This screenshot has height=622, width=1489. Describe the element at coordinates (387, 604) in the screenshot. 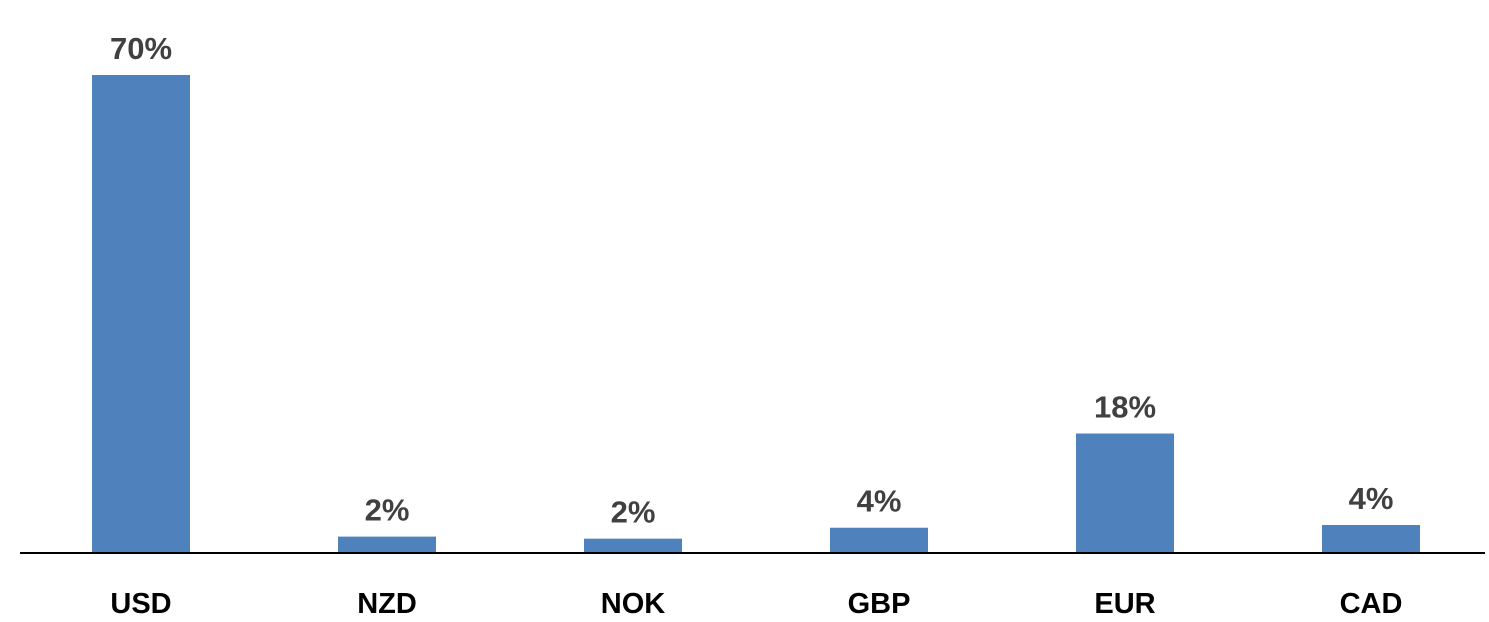

I see `category-label-nzd: NZD` at that location.